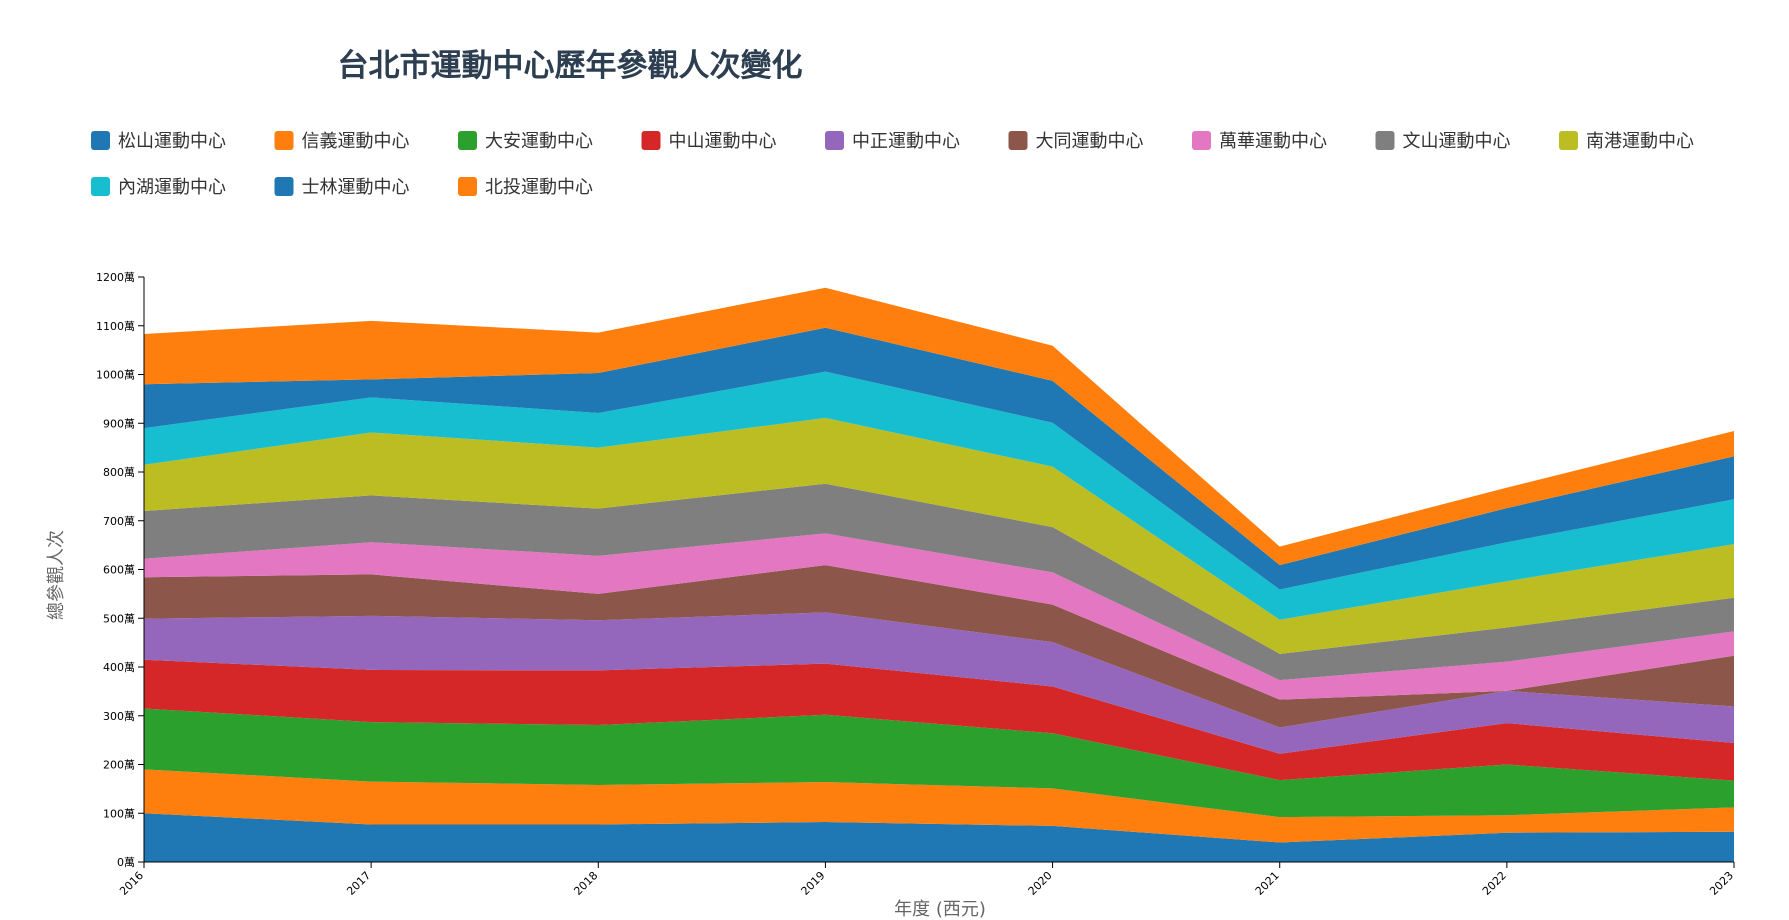 The width and height of the screenshot is (1789, 920). What do you see at coordinates (1267, 883) in the screenshot?
I see `x-tick-label: 2021` at bounding box center [1267, 883].